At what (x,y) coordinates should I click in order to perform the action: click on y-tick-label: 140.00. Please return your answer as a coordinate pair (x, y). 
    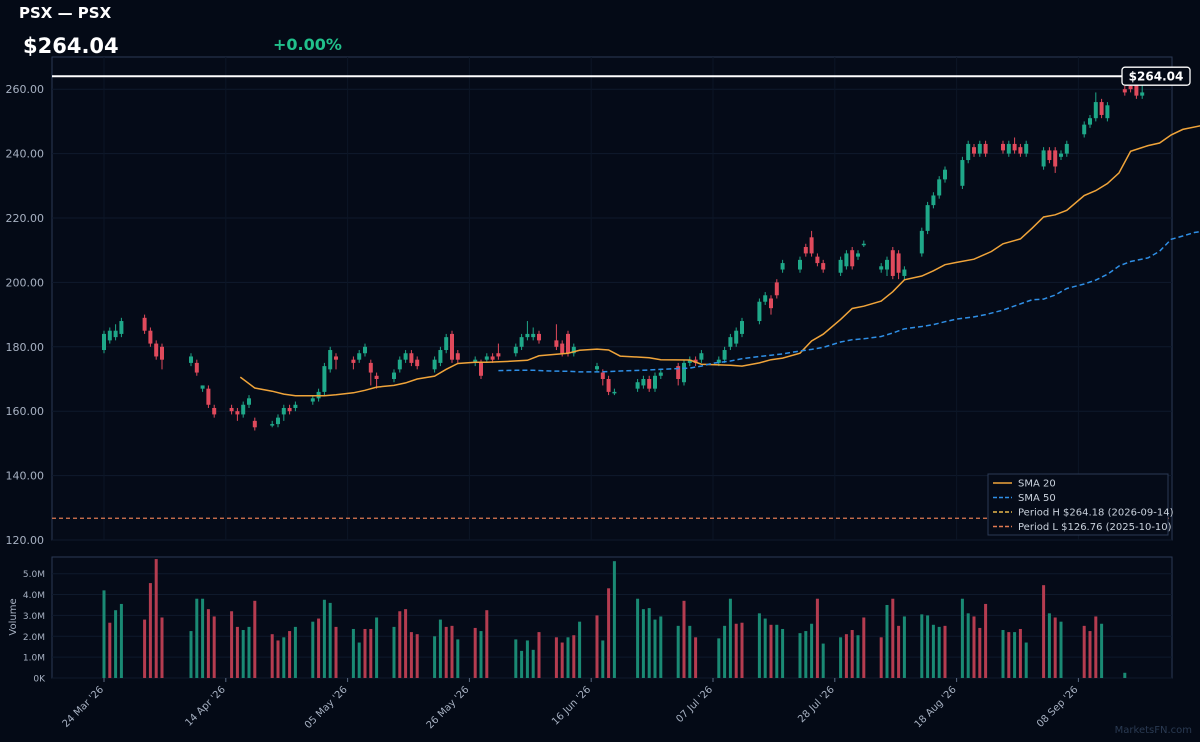
    Looking at the image, I should click on (25, 476).